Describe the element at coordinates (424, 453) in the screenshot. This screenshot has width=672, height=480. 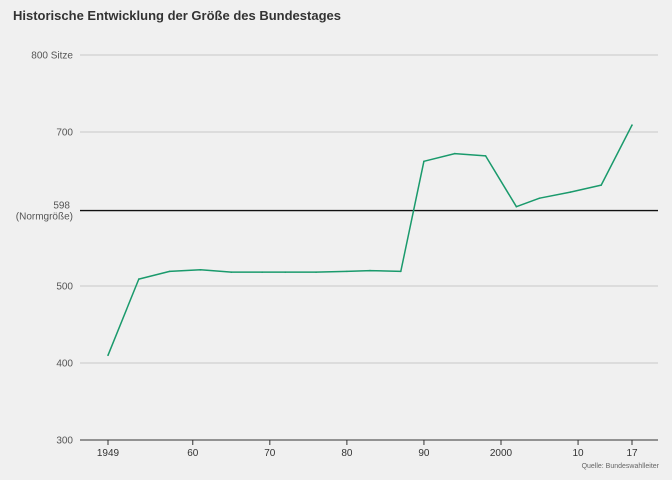
I see `x-tick-label: 90` at that location.